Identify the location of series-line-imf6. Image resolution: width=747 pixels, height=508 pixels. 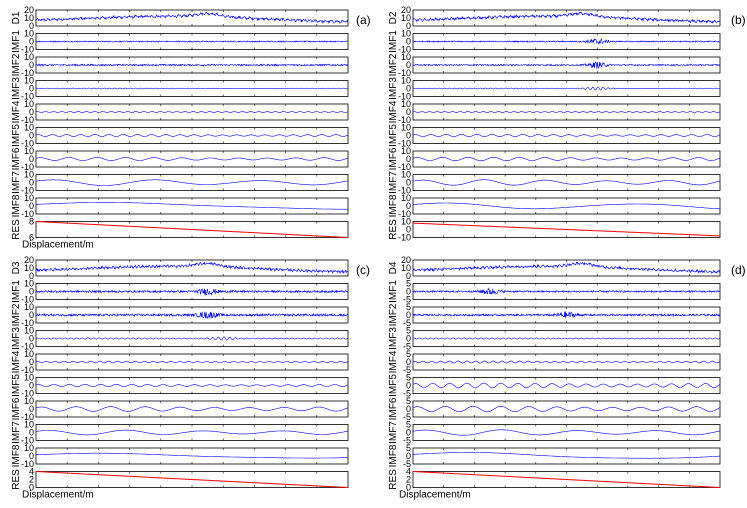
(566, 159).